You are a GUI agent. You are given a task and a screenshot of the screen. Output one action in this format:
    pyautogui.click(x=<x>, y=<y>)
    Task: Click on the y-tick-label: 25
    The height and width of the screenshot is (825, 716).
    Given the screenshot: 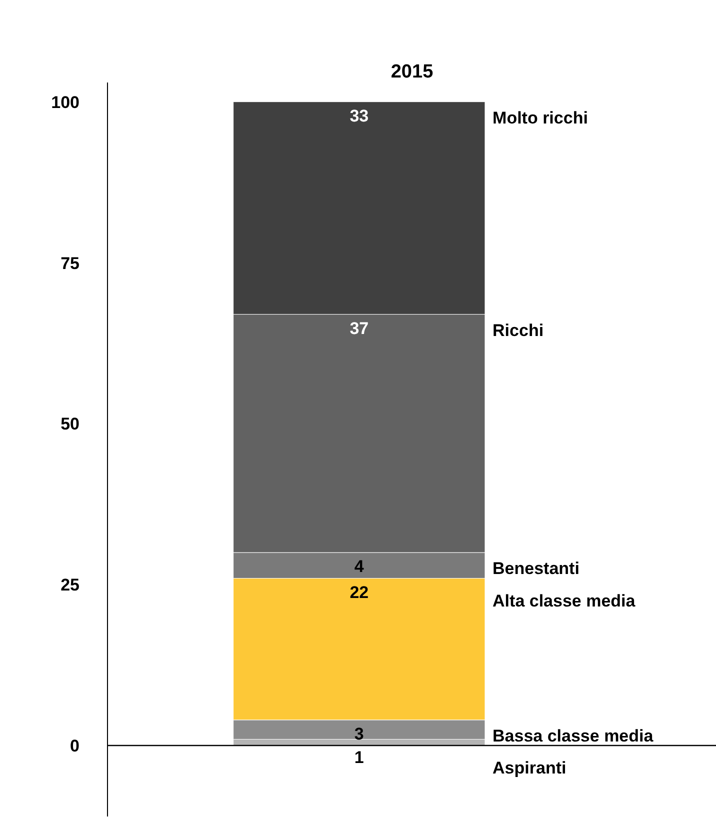 What is the action you would take?
    pyautogui.click(x=70, y=585)
    